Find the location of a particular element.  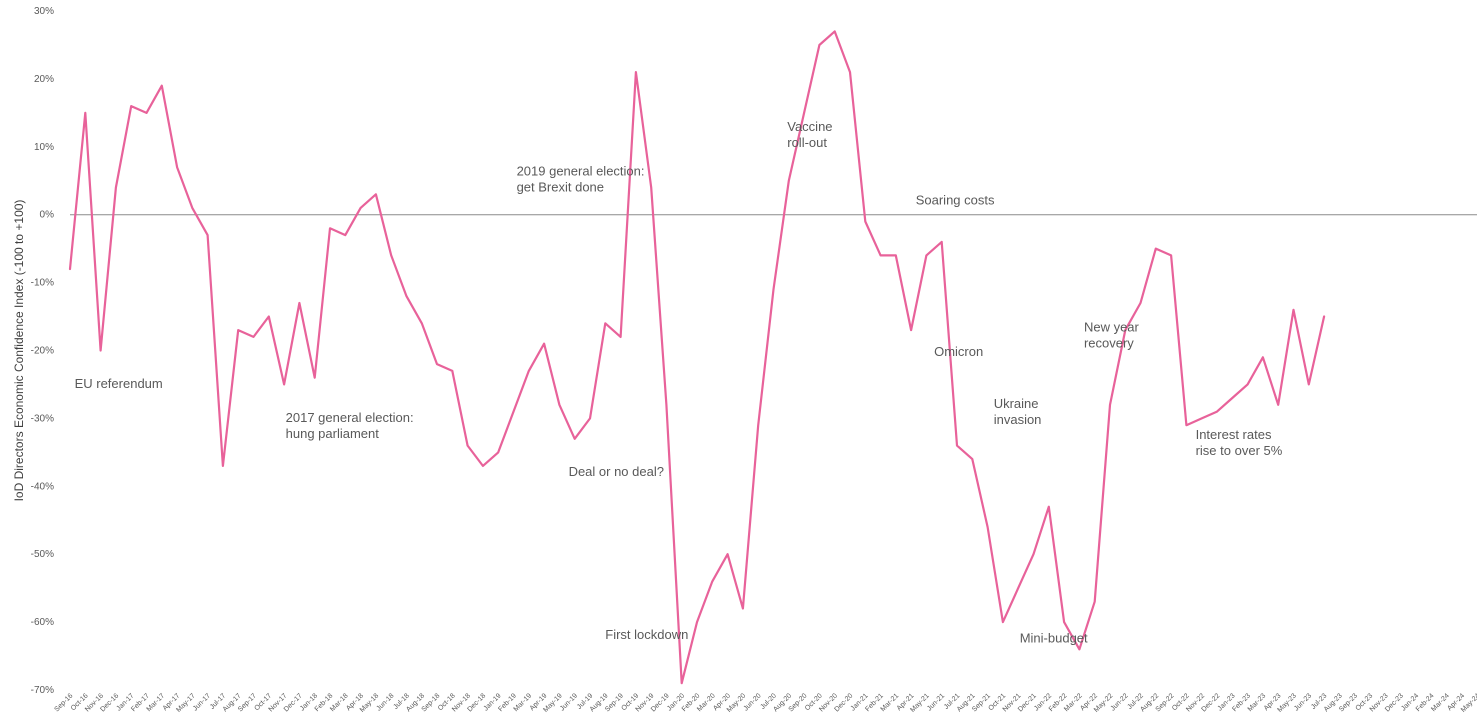

y-tick-label: 20% is located at coordinates (44, 79).